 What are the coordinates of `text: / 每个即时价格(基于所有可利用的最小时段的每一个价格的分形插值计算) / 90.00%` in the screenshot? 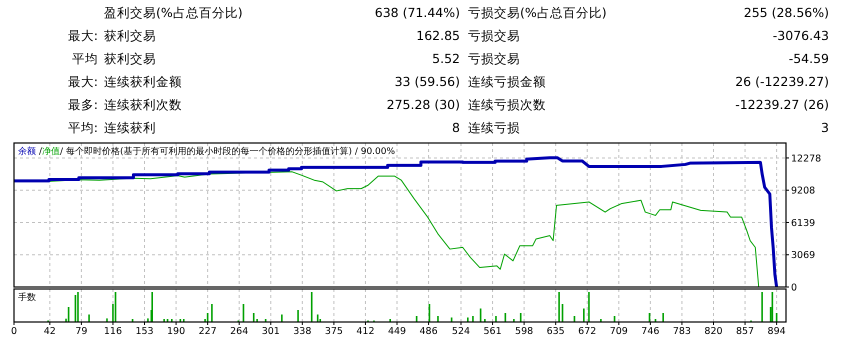 It's located at (228, 151).